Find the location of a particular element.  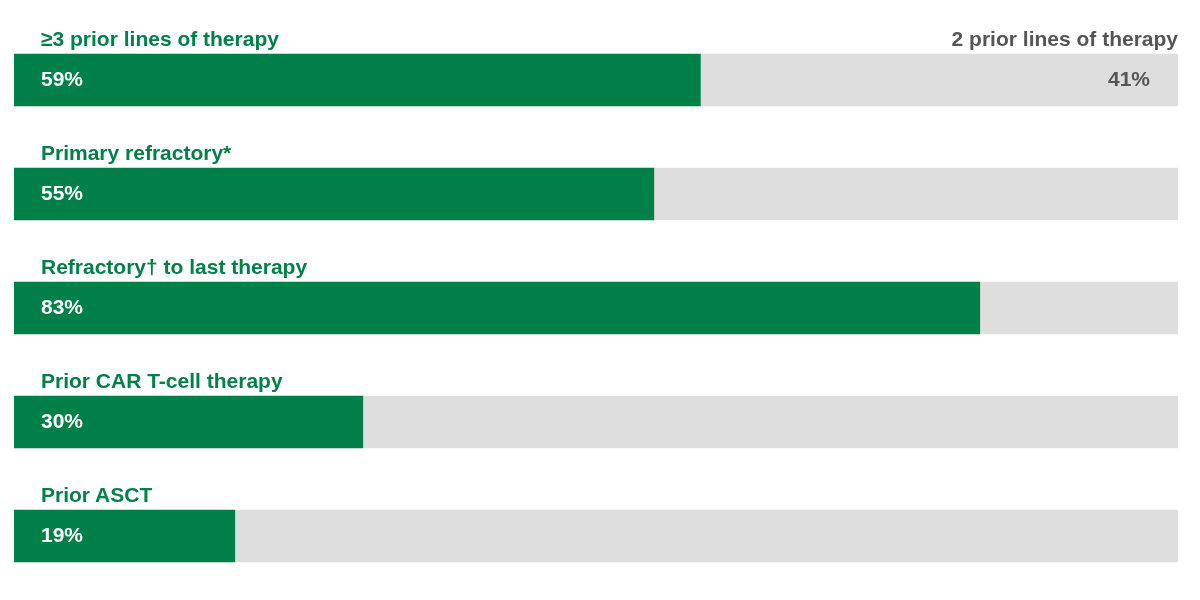

data-label: 41% is located at coordinates (1129, 78).